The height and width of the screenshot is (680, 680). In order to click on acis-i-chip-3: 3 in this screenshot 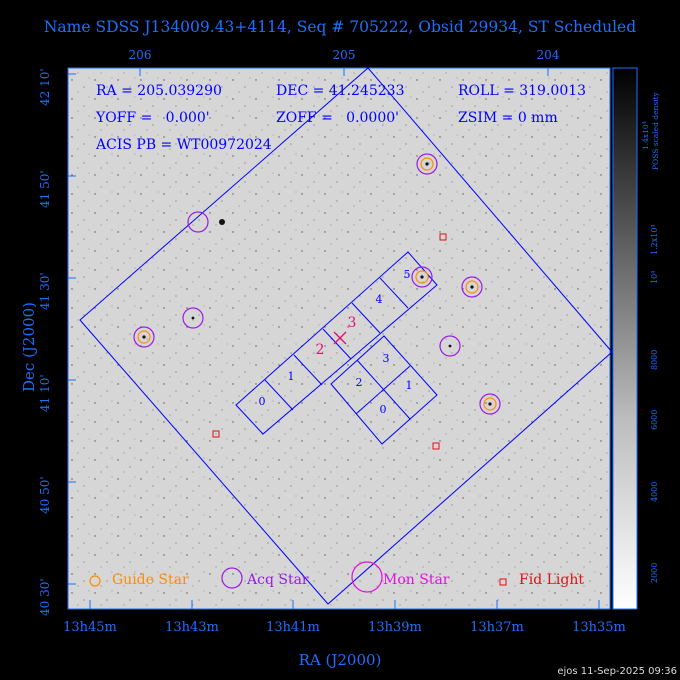, I will do `click(386, 358)`.